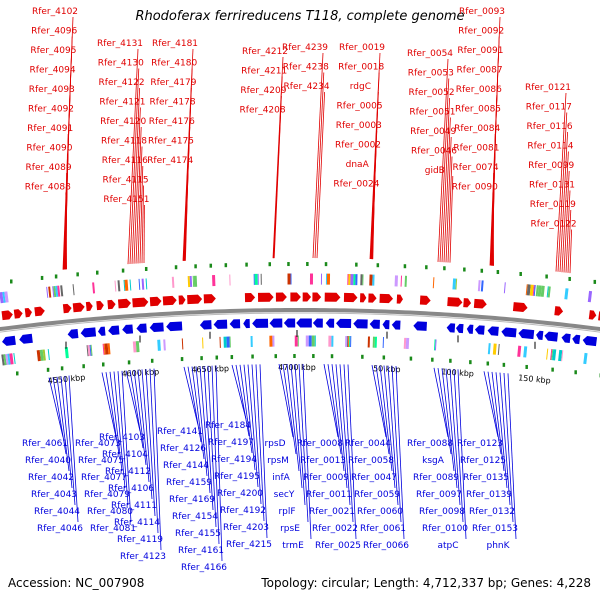 The image size is (600, 600). I want to click on bottom-gene-label: Rfer_0047, so click(374, 478).